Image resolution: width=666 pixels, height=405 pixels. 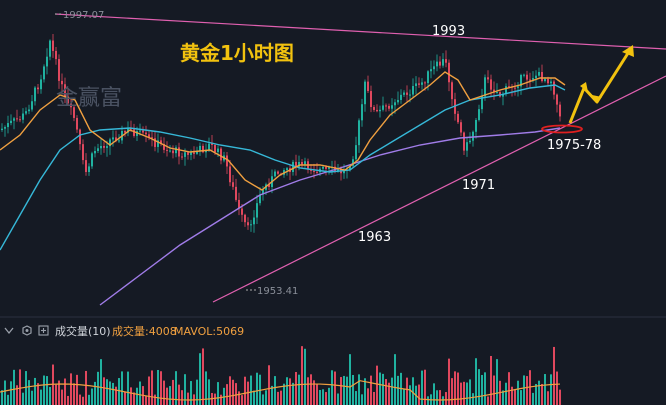 I want to click on support-ellipse, so click(x=562, y=129).